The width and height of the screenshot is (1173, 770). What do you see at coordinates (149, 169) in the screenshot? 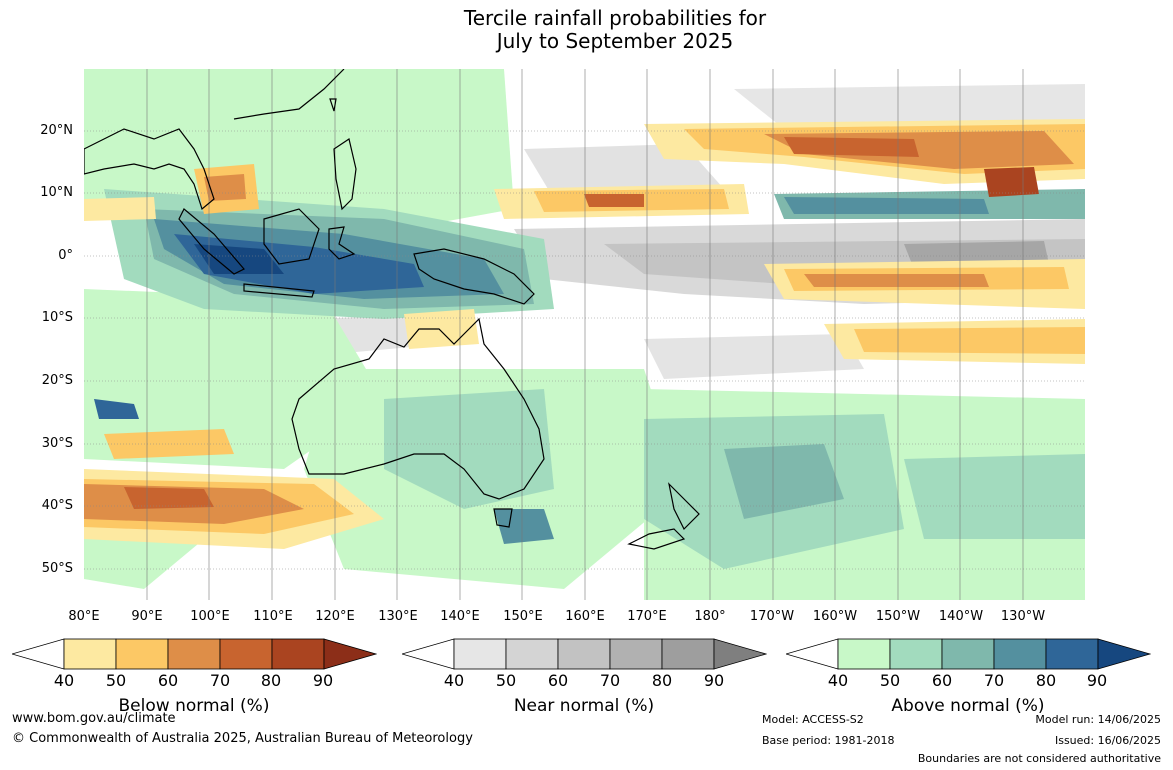
I see `asia-mainland-coastline` at bounding box center [149, 169].